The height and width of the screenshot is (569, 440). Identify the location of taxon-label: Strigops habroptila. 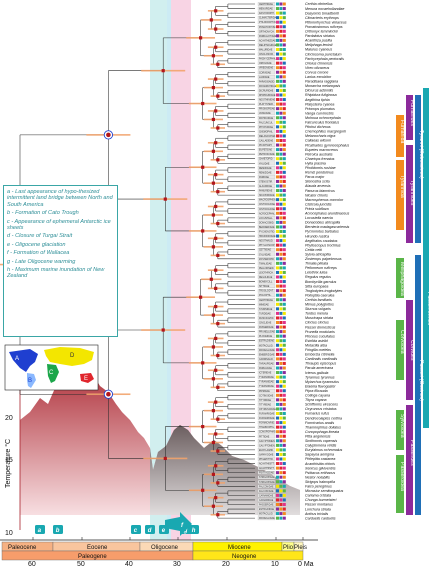
(320, 482).